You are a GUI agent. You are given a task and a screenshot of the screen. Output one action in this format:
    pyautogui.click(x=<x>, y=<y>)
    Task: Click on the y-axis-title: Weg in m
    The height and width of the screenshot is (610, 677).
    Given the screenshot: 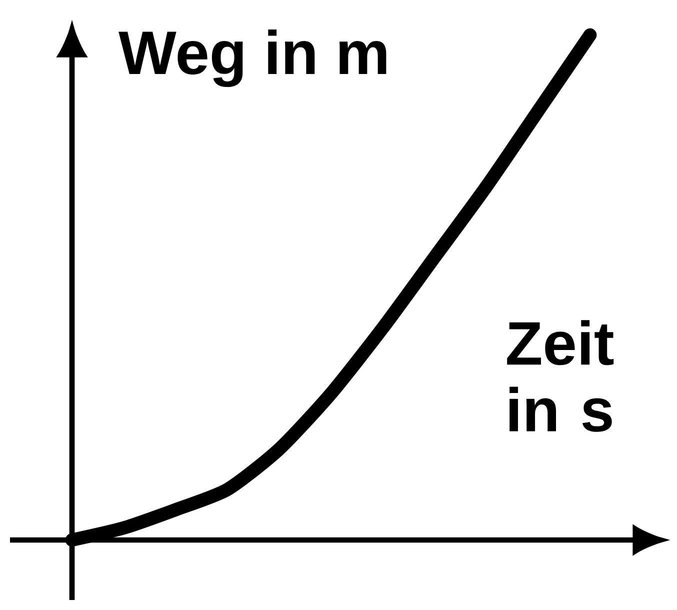 What is the action you would take?
    pyautogui.click(x=252, y=58)
    